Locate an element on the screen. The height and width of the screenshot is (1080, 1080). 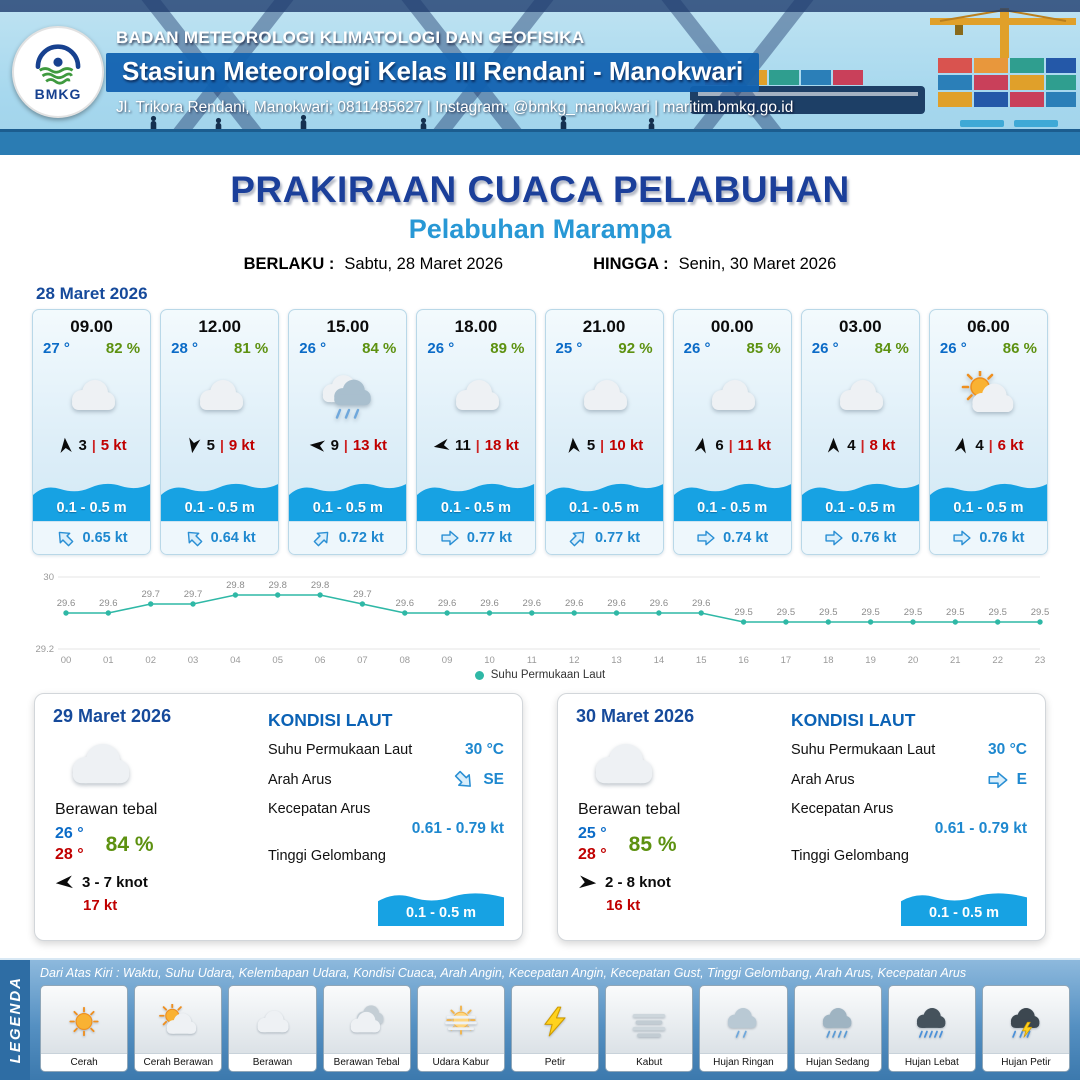
current-row: 0.77 kt is located at coordinates (476, 537).